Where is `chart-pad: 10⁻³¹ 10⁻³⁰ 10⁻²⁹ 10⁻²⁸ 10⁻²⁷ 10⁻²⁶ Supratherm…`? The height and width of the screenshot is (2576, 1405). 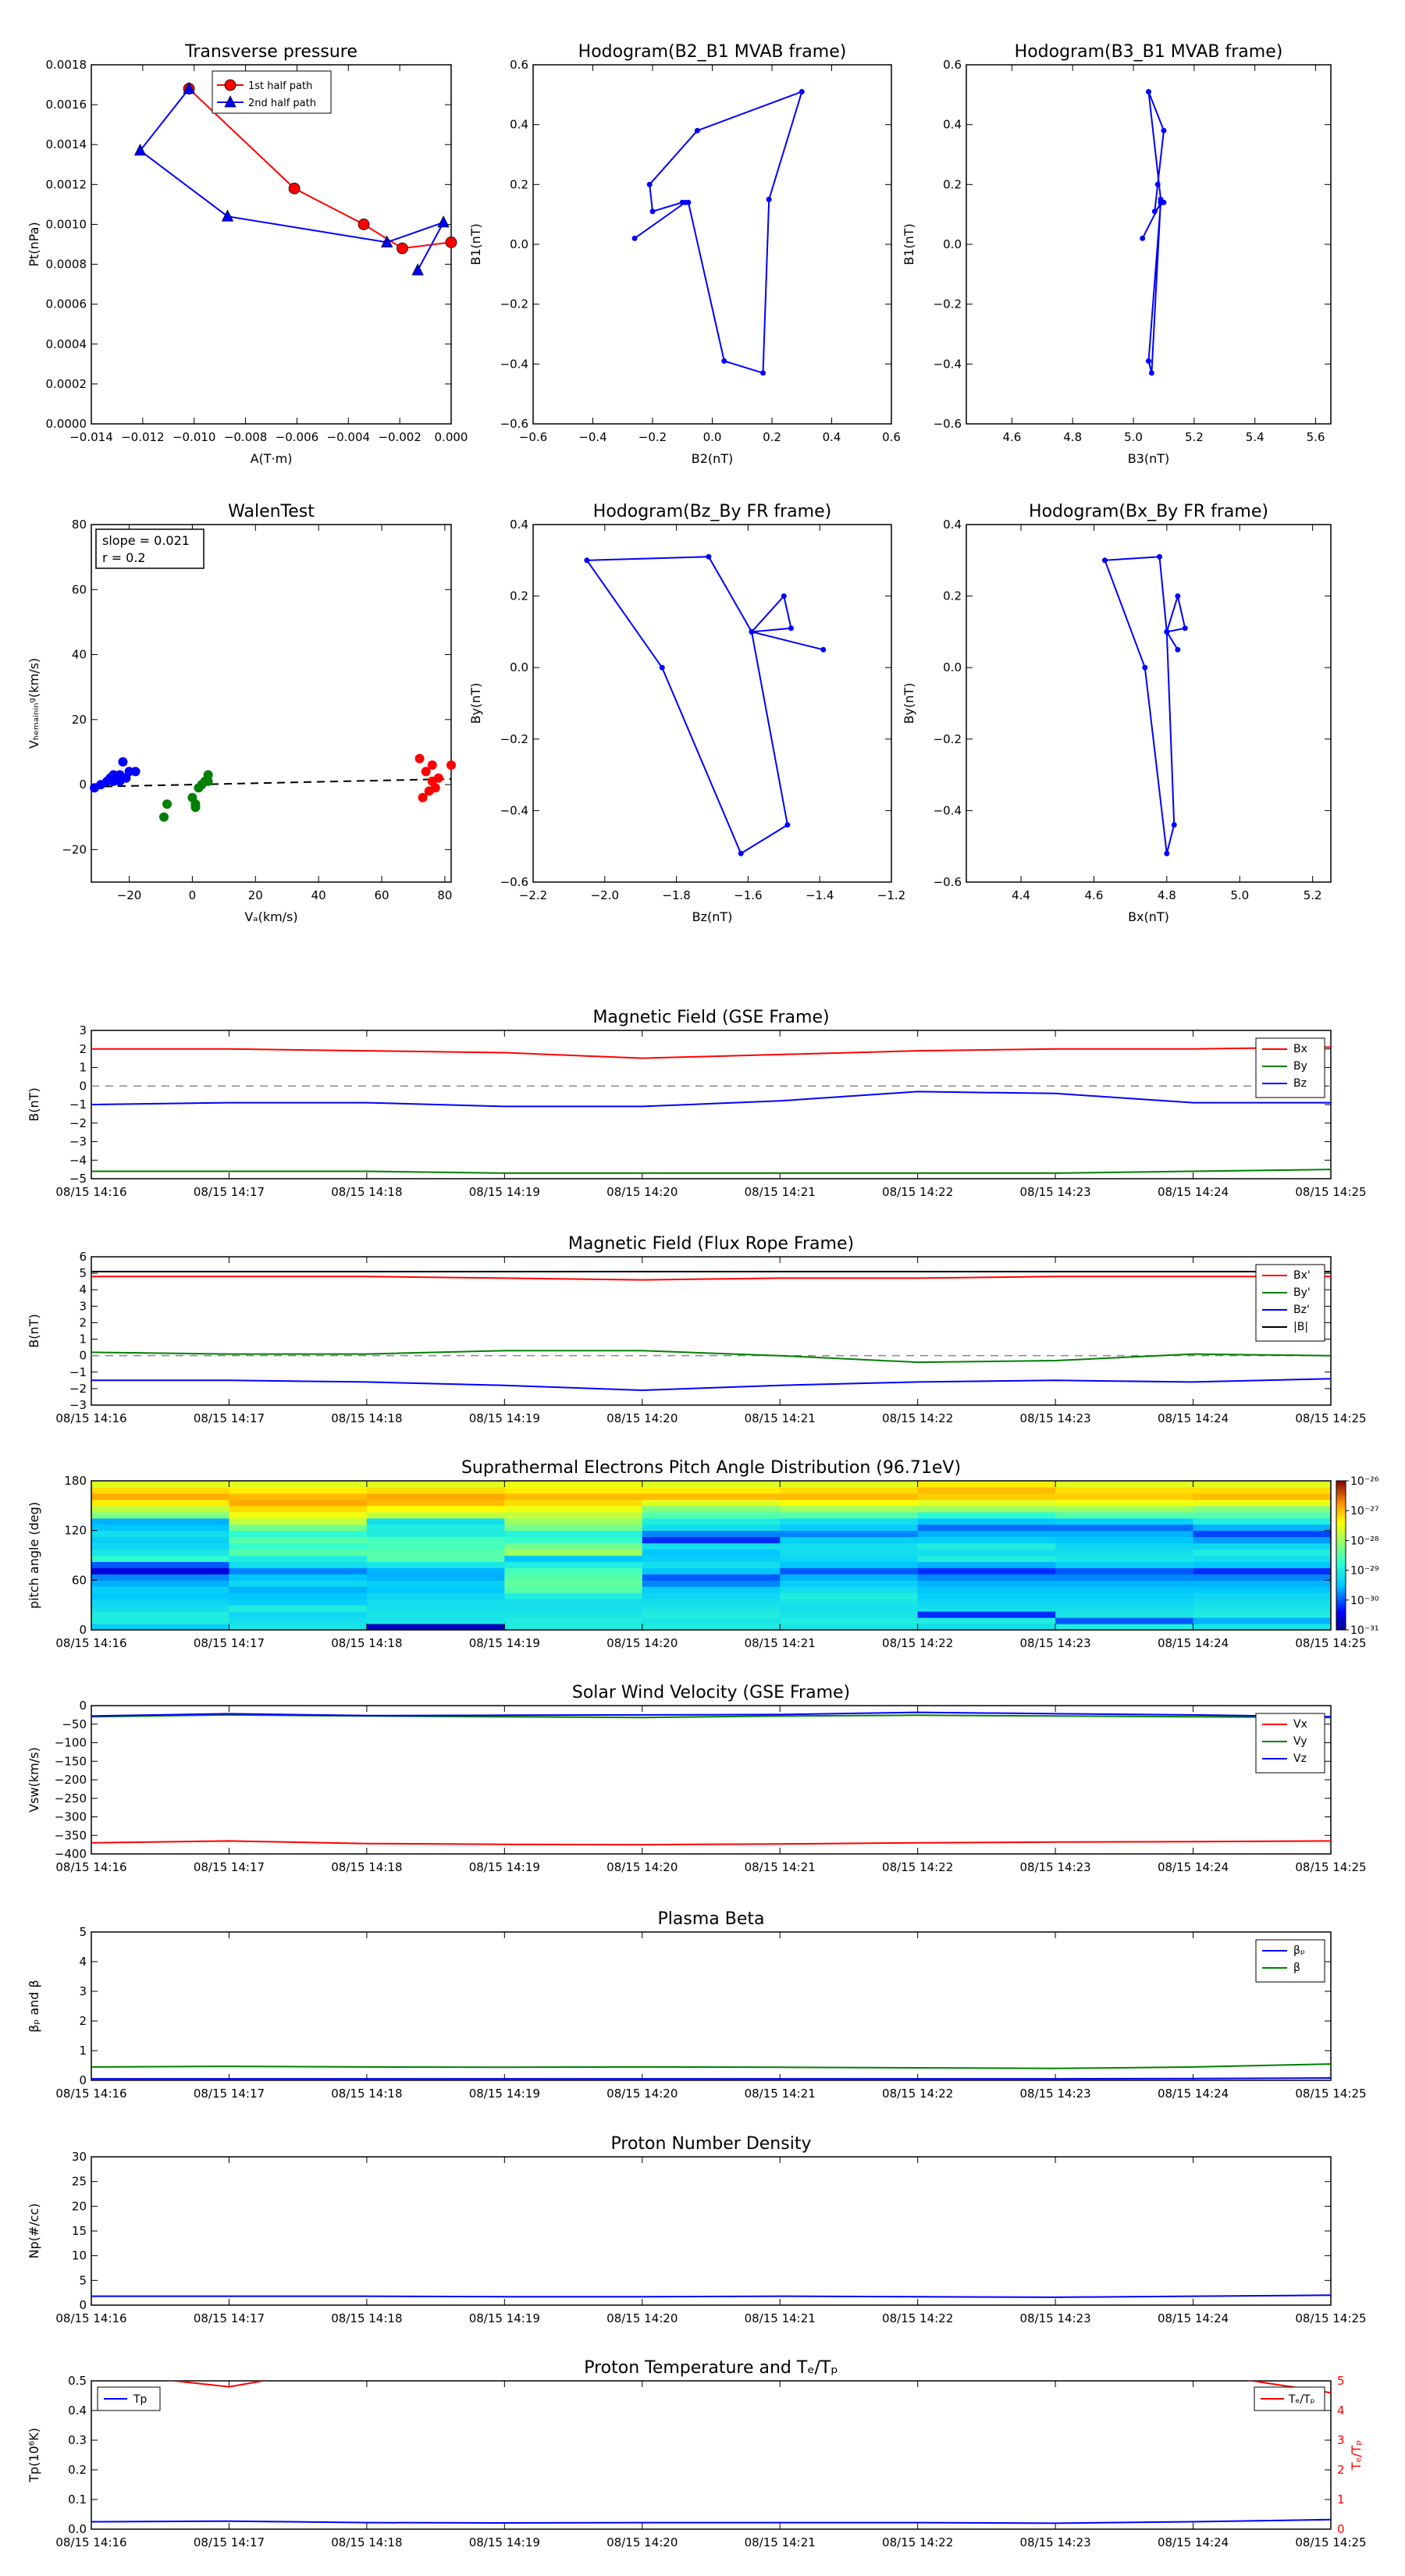
chart-pad: 10⁻³¹ 10⁻³⁰ 10⁻²⁹ 10⁻²⁸ 10⁻²⁷ 10⁻²⁶ Supratherm… is located at coordinates (703, 1554).